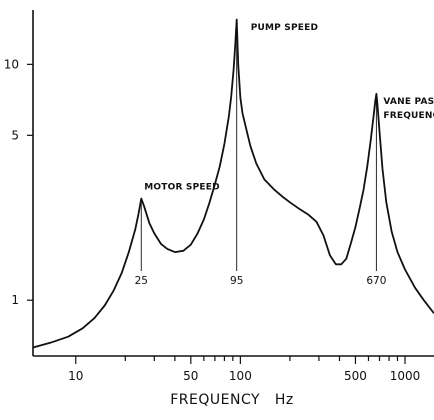 This screenshot has width=434, height=420. I want to click on y-tick-label: 1, so click(15, 300).